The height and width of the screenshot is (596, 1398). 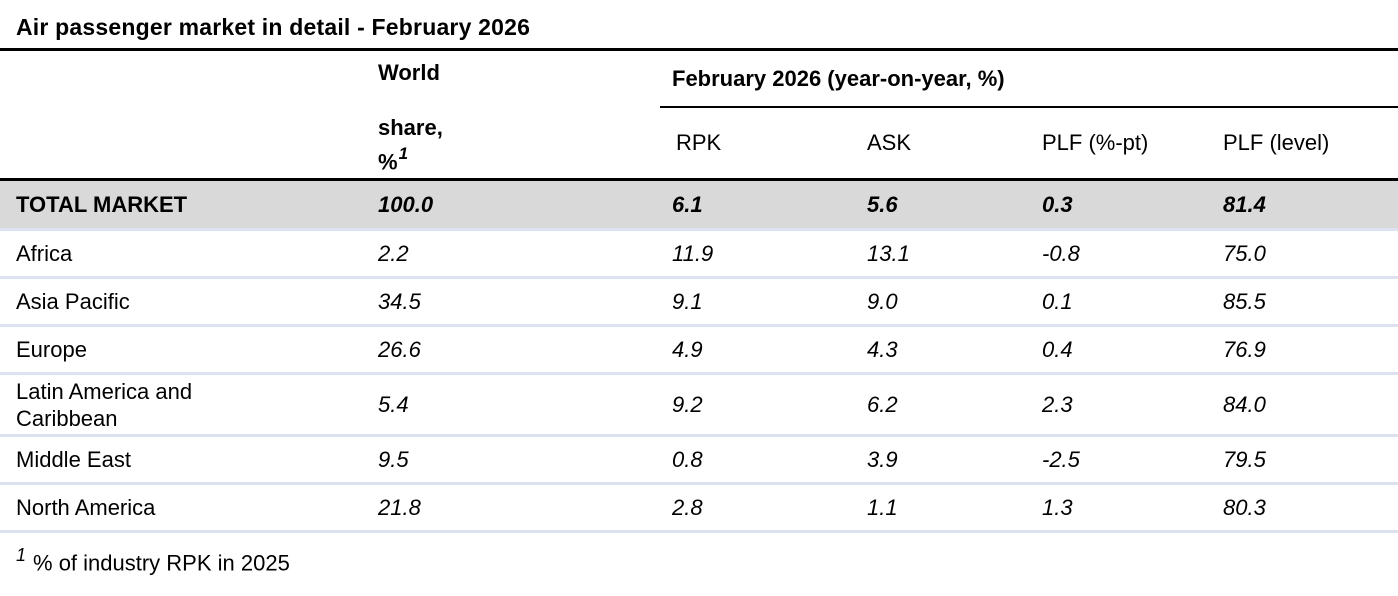 I want to click on plf-pt-cell: 2.3, so click(x=1057, y=404).